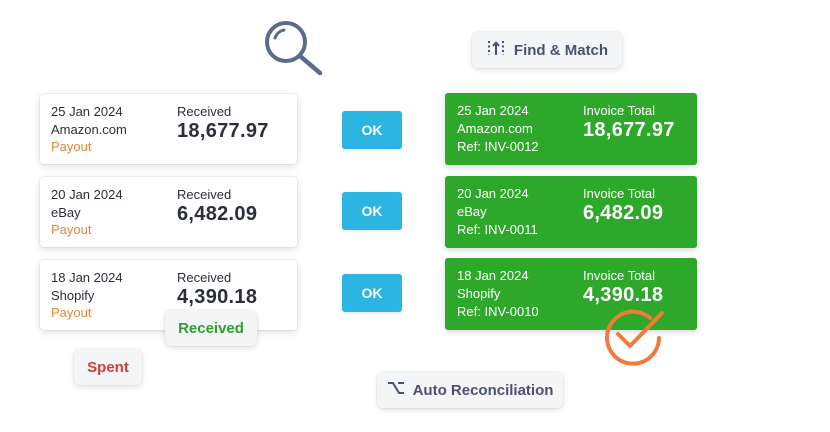  What do you see at coordinates (497, 229) in the screenshot?
I see `invoice-ref: Ref: INV-0011` at bounding box center [497, 229].